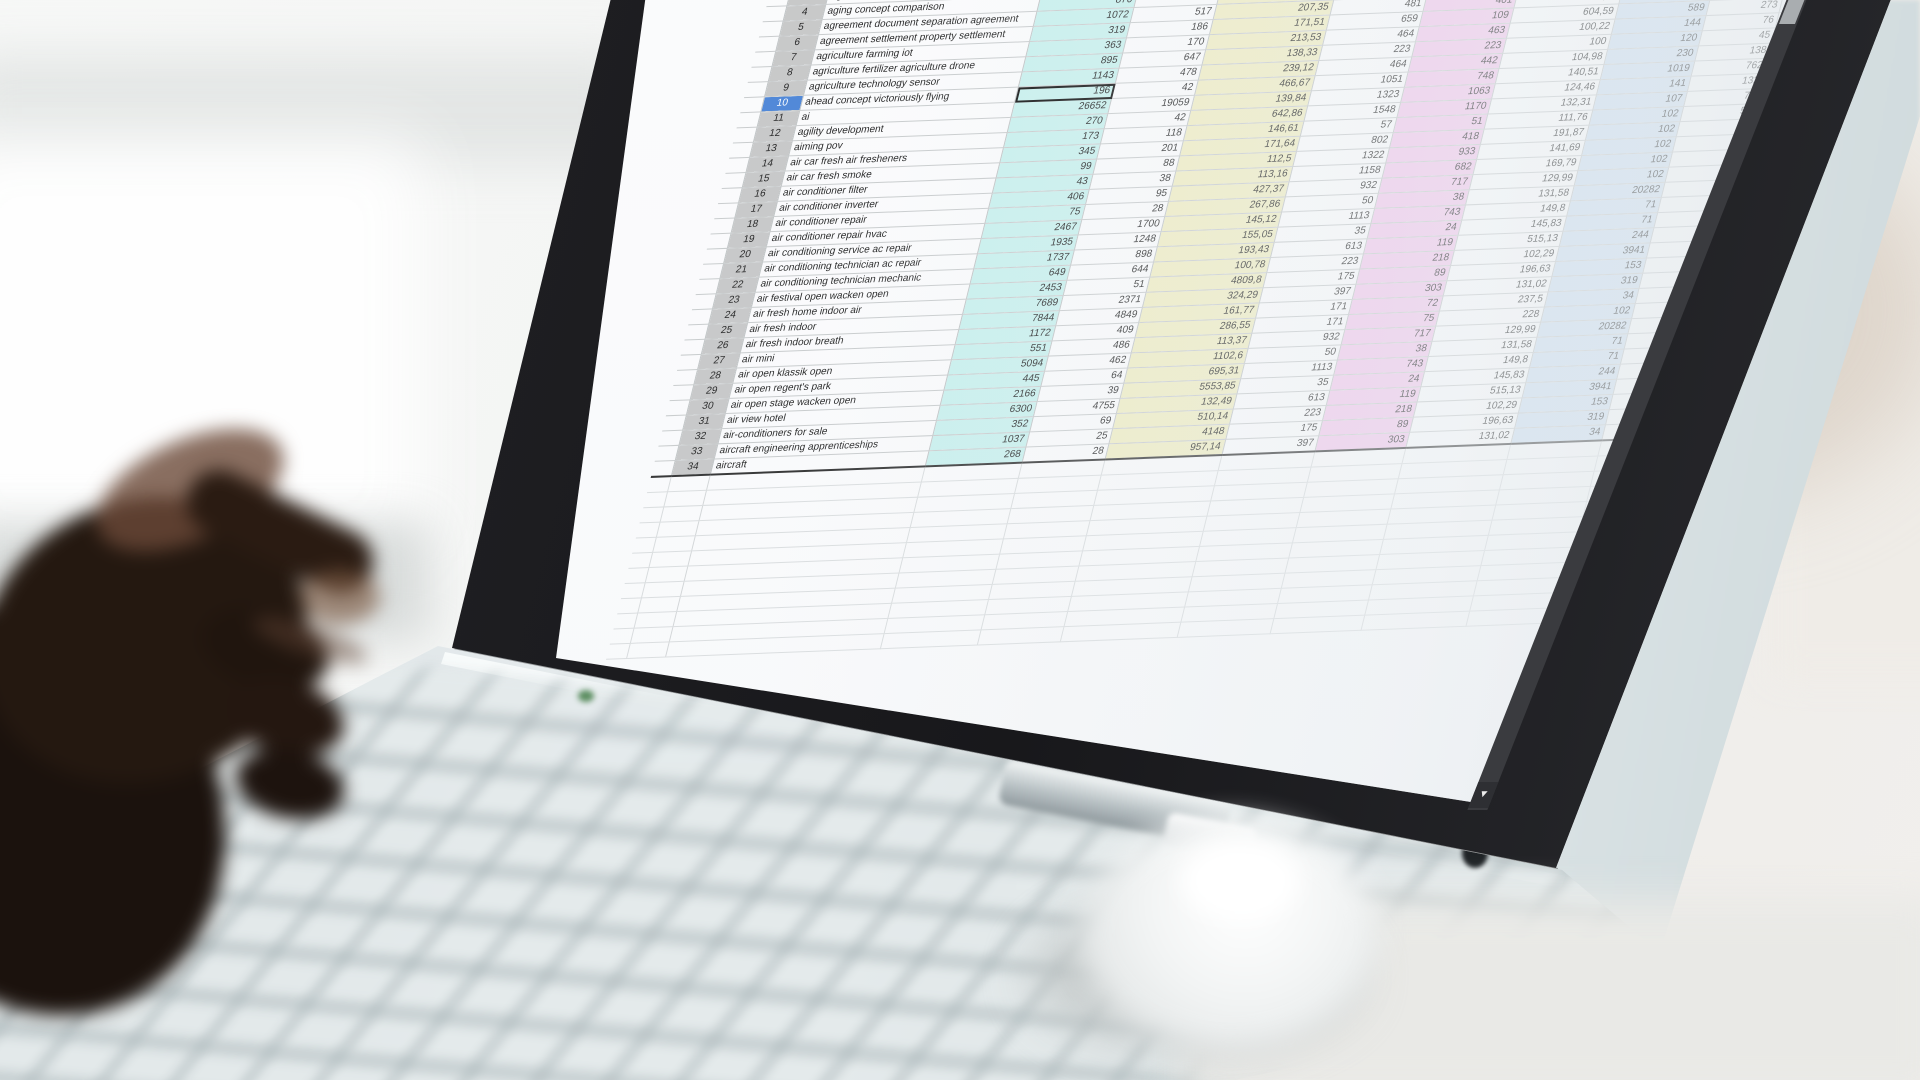 This screenshot has height=1080, width=1920. I want to click on mouse-highlight, so click(1240, 880).